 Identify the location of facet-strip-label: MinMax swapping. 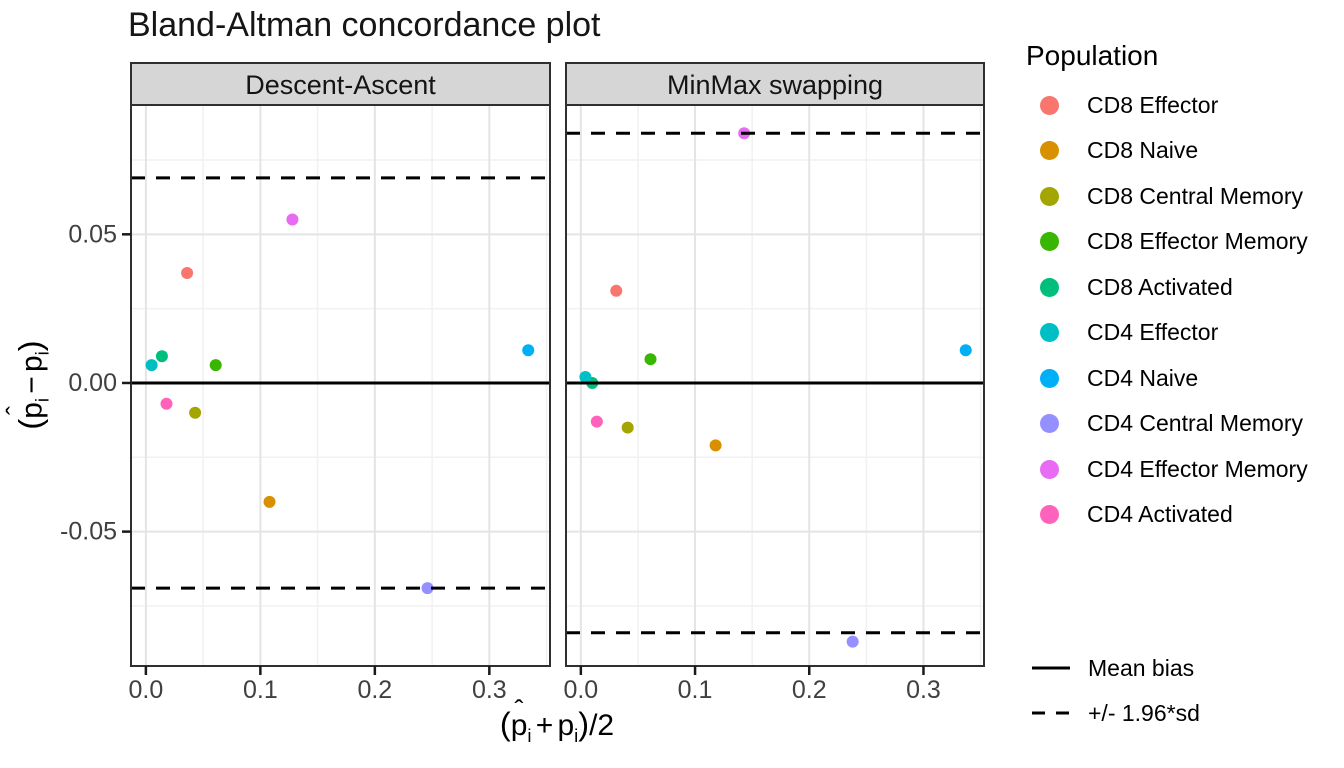
(775, 85).